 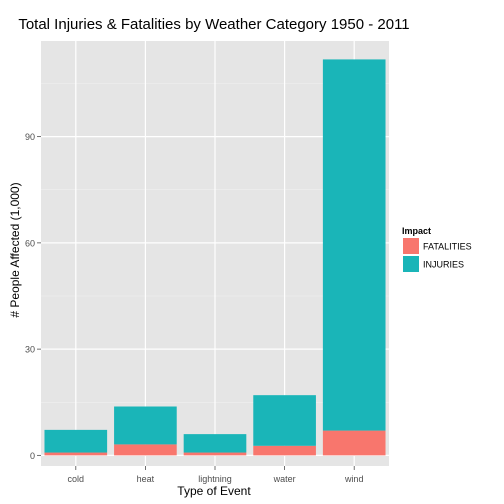 I want to click on y-axis: 0 30 60 90, so click(x=33, y=296).